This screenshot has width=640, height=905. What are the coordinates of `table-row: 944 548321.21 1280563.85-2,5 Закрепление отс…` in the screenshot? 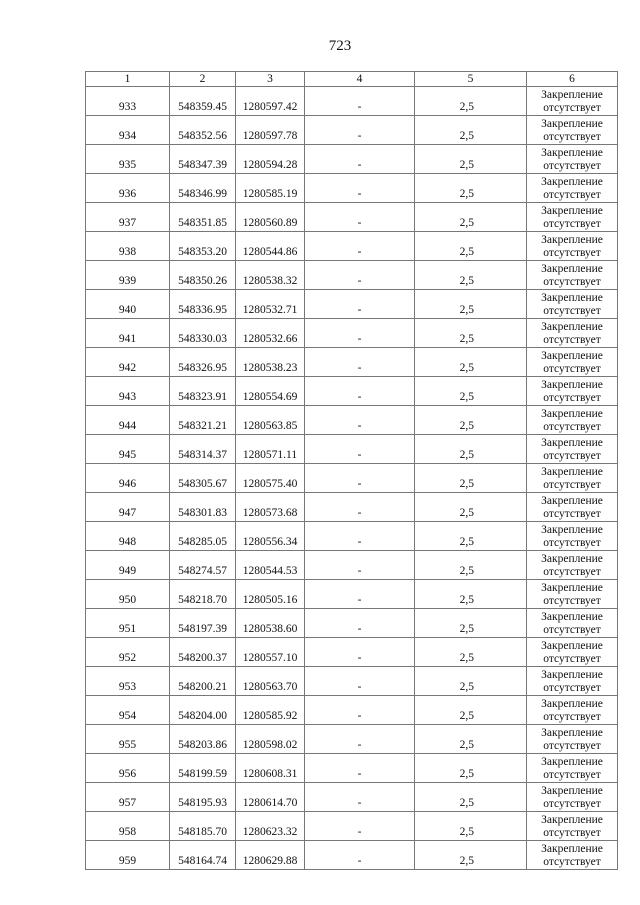 It's located at (351, 420).